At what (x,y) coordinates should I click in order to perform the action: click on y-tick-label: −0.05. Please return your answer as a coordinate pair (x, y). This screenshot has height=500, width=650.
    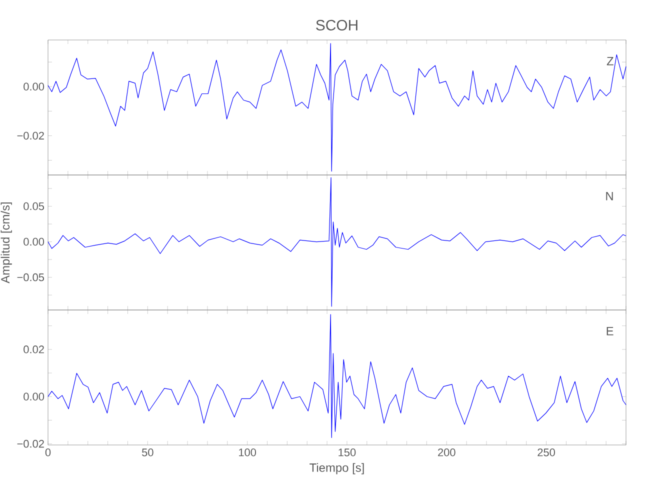
    Looking at the image, I should click on (30, 277).